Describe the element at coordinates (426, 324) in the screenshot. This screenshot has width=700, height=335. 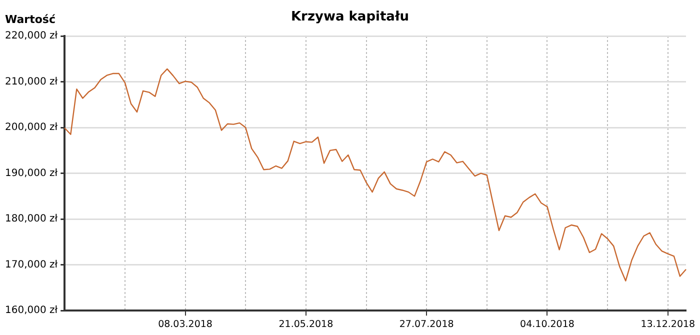
I see `x-tick-label: 27.07.2018` at that location.